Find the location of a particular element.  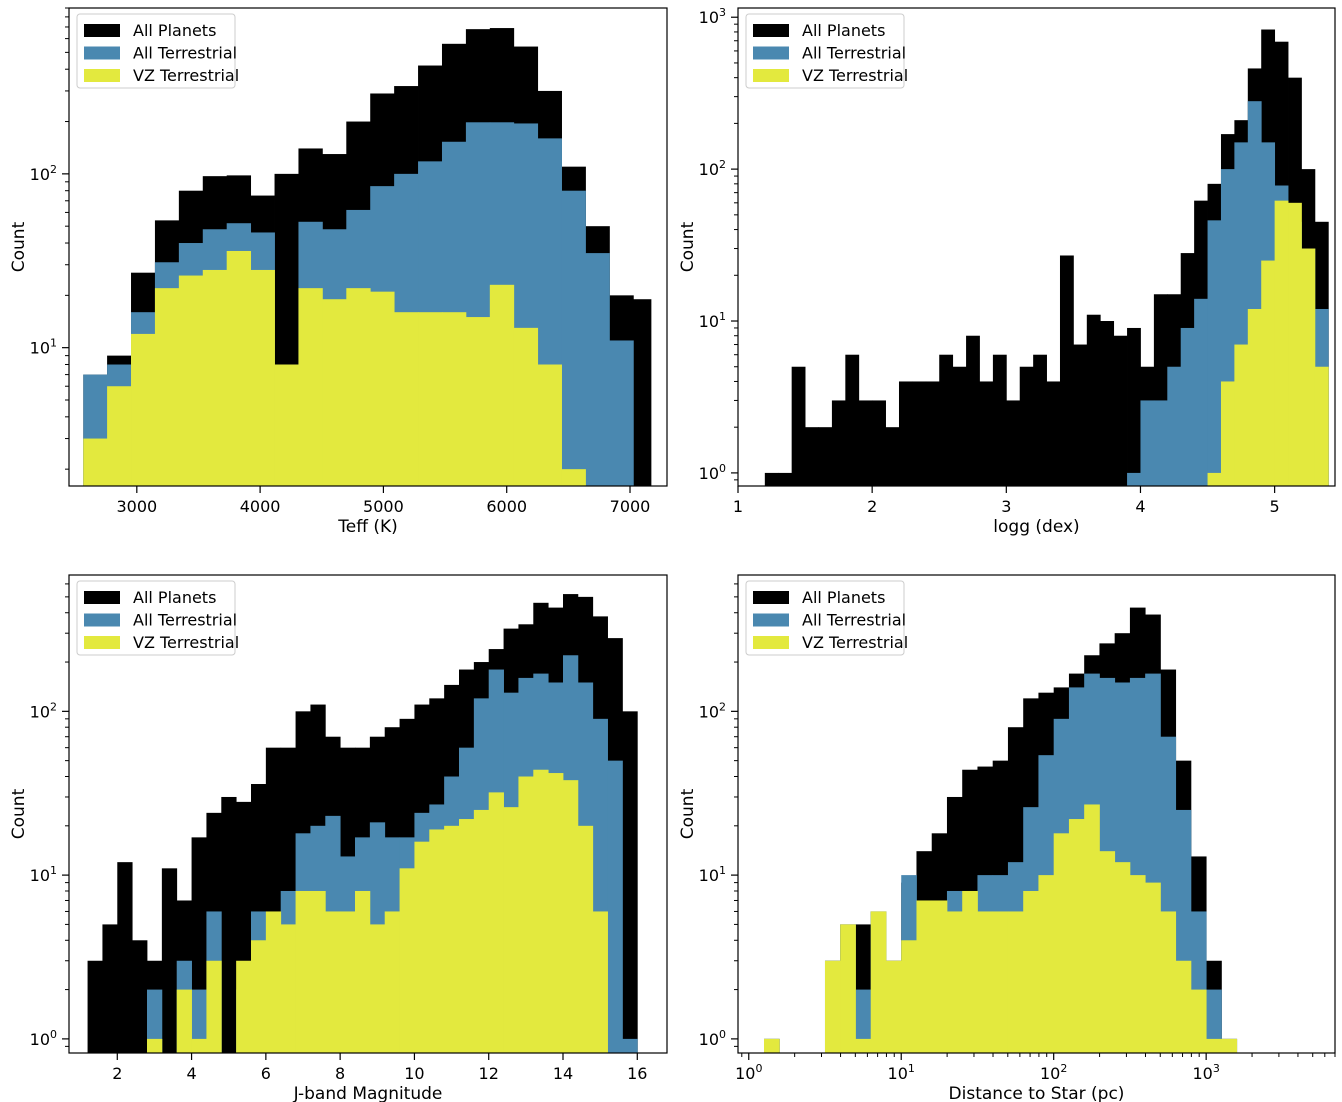

x-tick-label: 5000 is located at coordinates (383, 506).